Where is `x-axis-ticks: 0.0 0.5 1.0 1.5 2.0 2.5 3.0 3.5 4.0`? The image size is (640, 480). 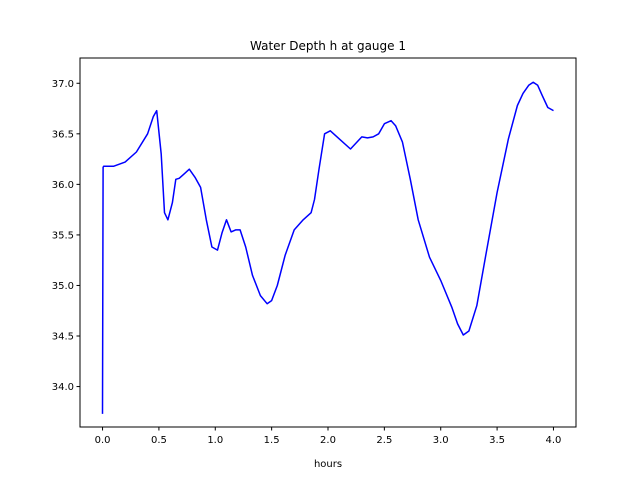
x-axis-ticks: 0.0 0.5 1.0 1.5 2.0 2.5 3.0 3.5 4.0 is located at coordinates (328, 436).